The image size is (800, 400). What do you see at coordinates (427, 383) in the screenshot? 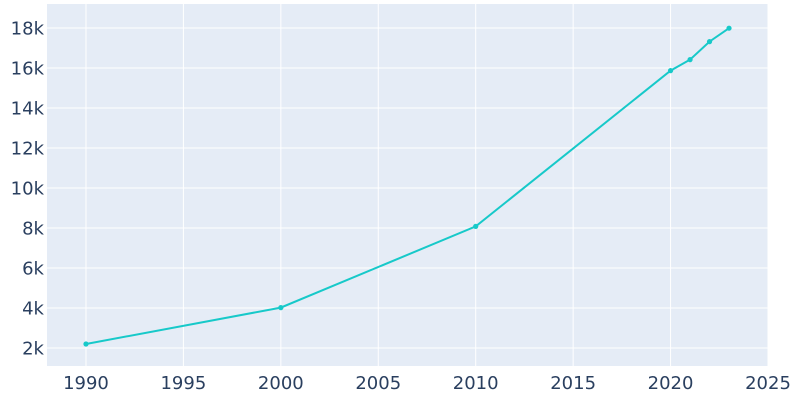
I see `x-axis-ticks: 1990 1995 2000 2005 2010 2015 2020 2025` at bounding box center [427, 383].